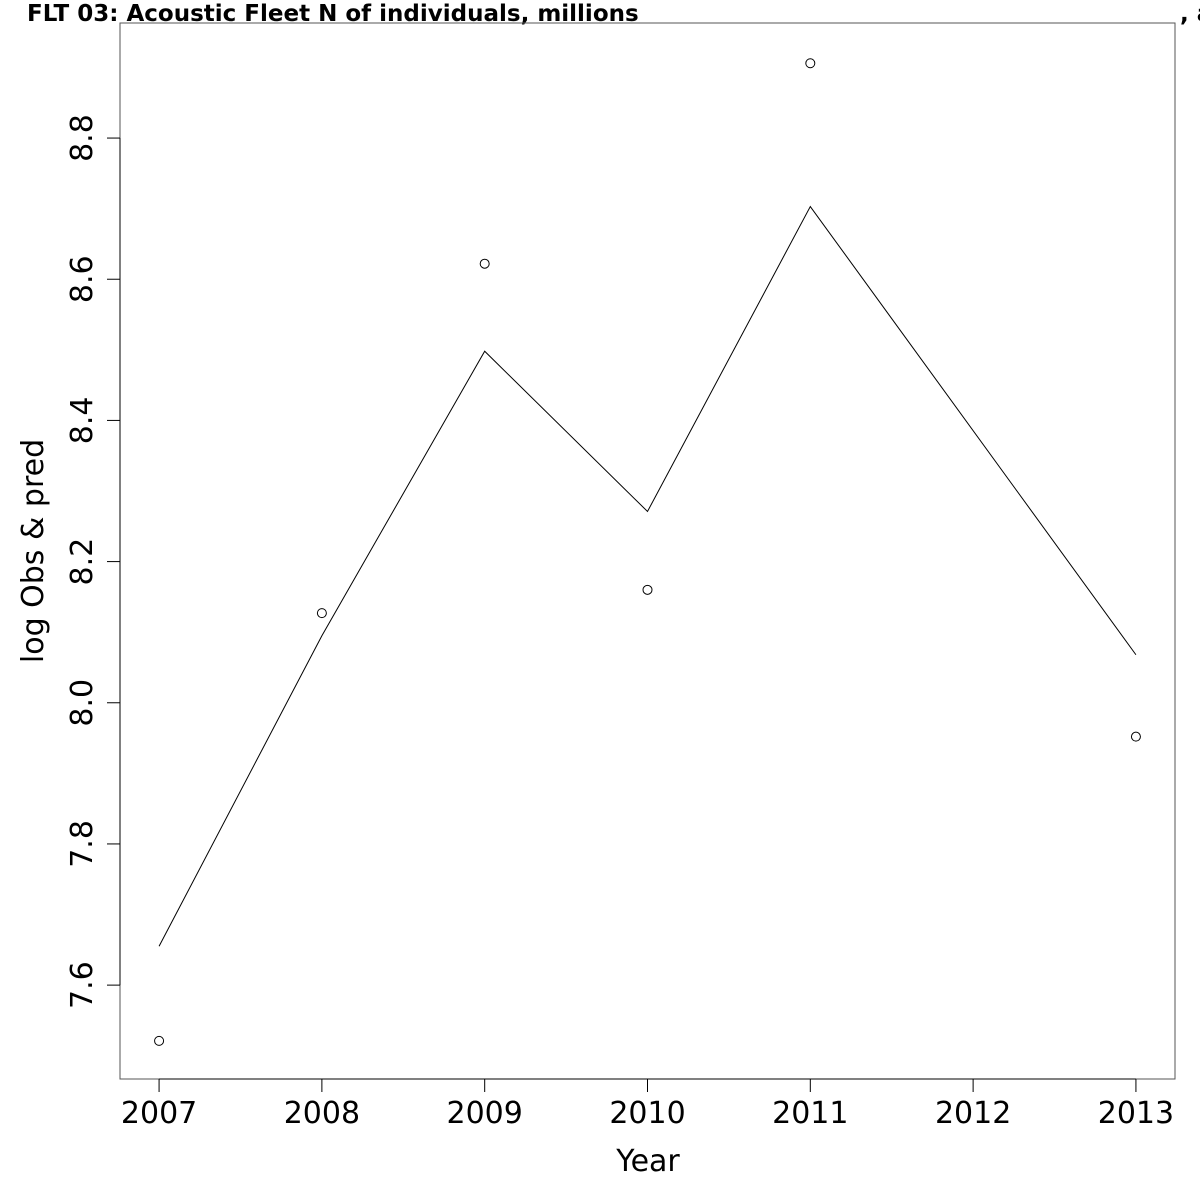 The image size is (1200, 1200). I want to click on y-axis-label: log Obs & pred, so click(33, 551).